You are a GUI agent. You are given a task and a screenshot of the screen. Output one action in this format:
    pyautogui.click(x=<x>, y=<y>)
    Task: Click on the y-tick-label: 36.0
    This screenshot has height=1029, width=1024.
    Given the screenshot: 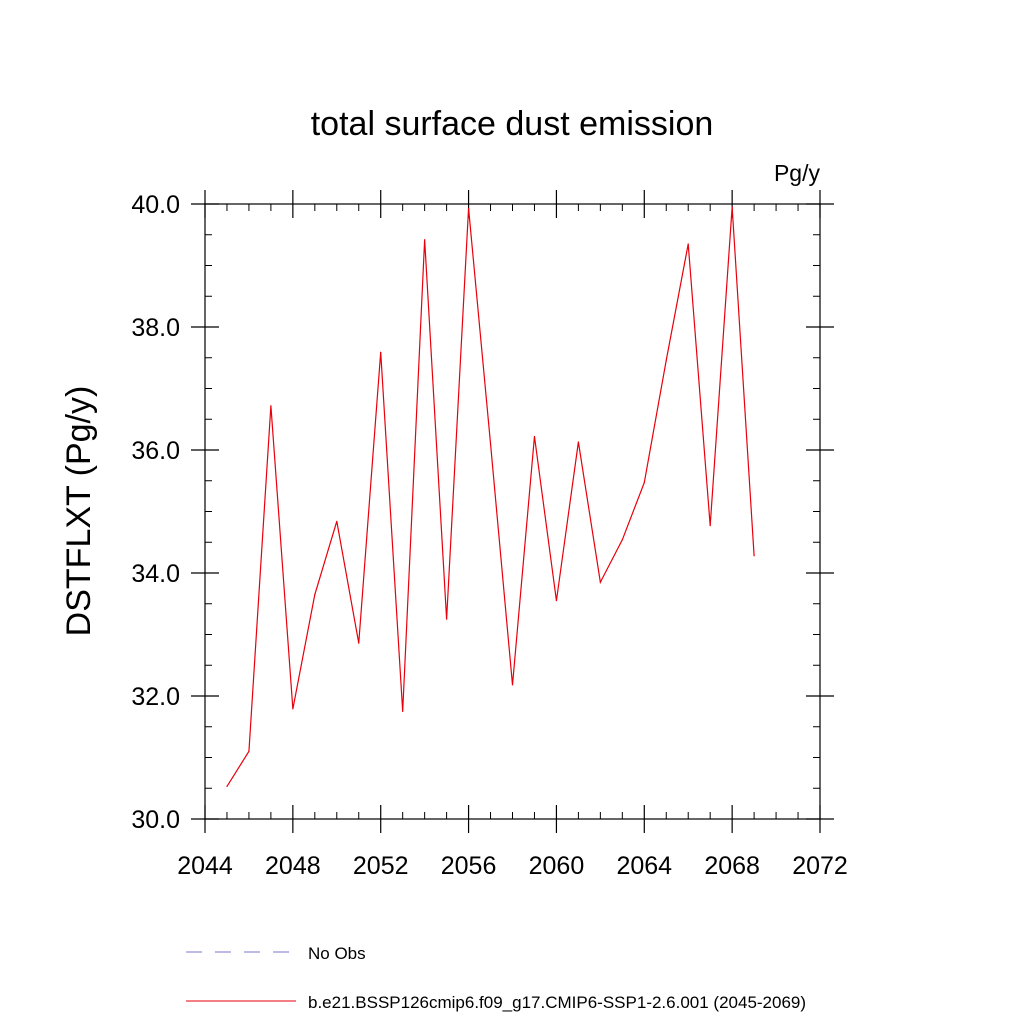 What is the action you would take?
    pyautogui.click(x=155, y=451)
    